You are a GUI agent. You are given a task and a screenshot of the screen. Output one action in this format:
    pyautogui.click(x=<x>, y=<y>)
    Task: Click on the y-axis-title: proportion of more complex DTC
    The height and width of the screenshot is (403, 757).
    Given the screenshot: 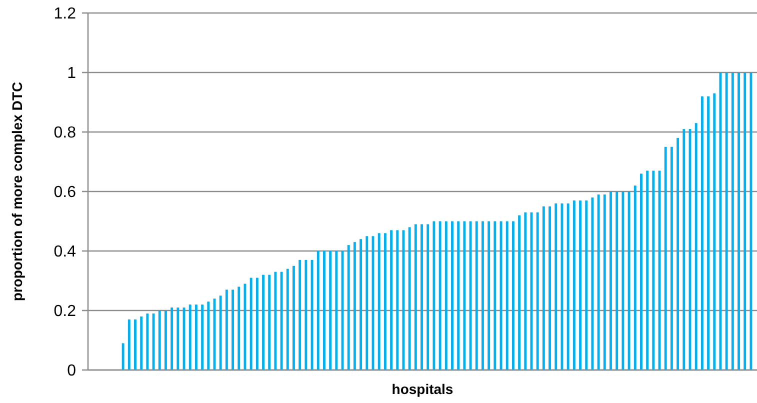 What is the action you would take?
    pyautogui.click(x=17, y=192)
    